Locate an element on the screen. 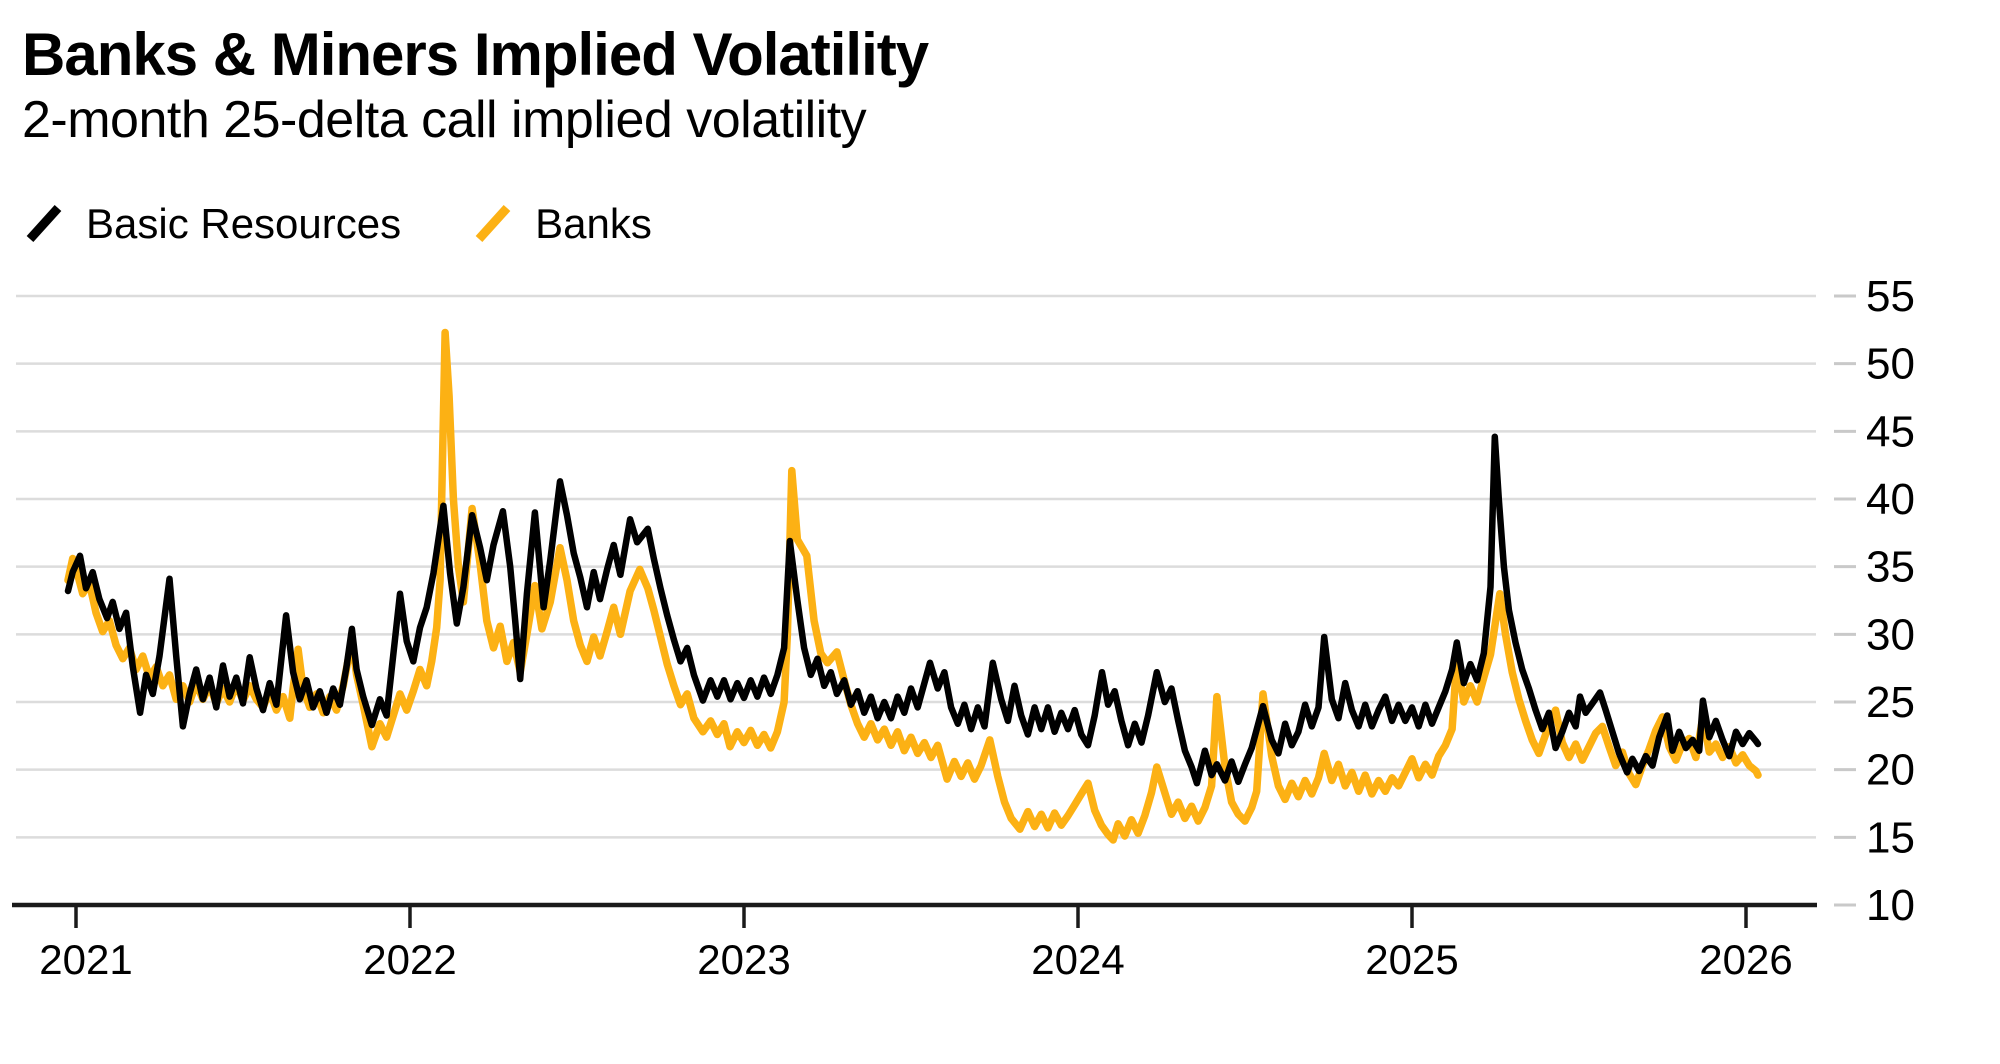  y-tick-label-55: 55 is located at coordinates (1890, 296).